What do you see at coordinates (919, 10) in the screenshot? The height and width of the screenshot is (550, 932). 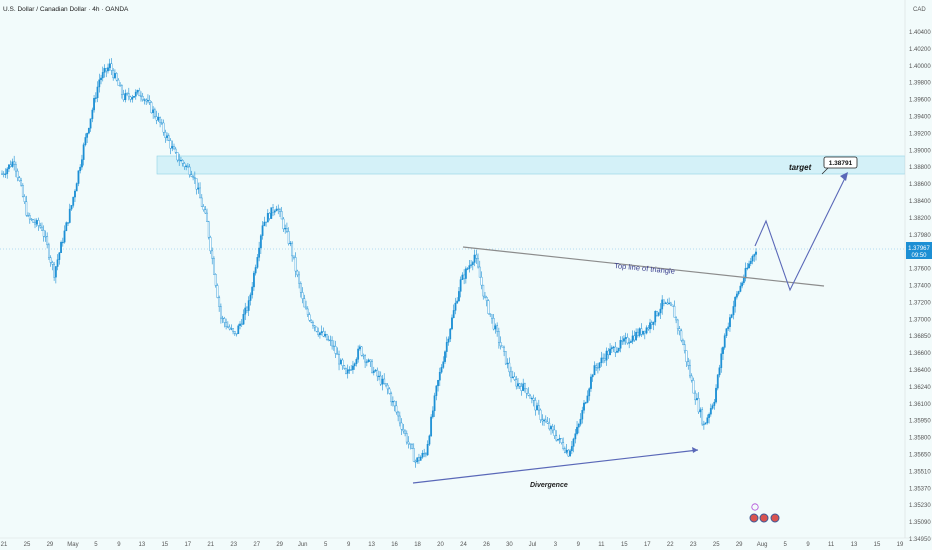 I see `currency-label: CAD` at bounding box center [919, 10].